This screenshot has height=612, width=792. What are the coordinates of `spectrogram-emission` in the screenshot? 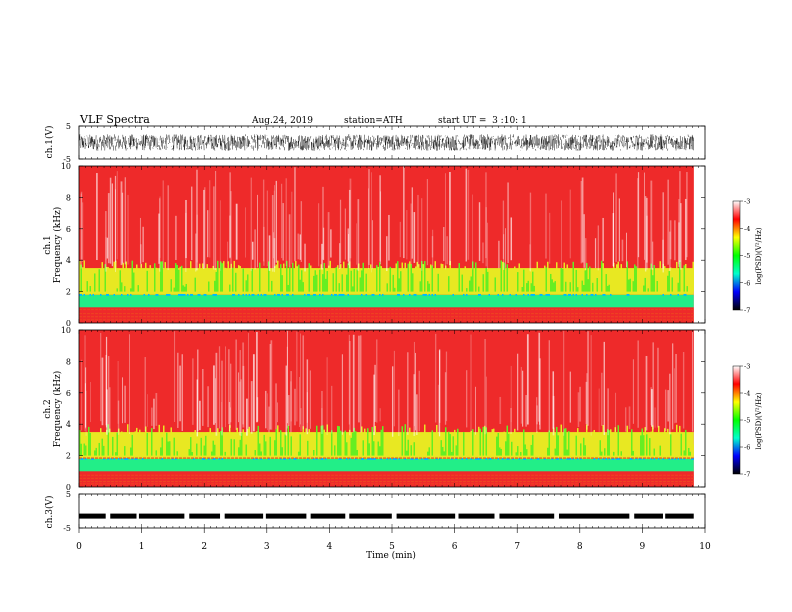 It's located at (386, 442).